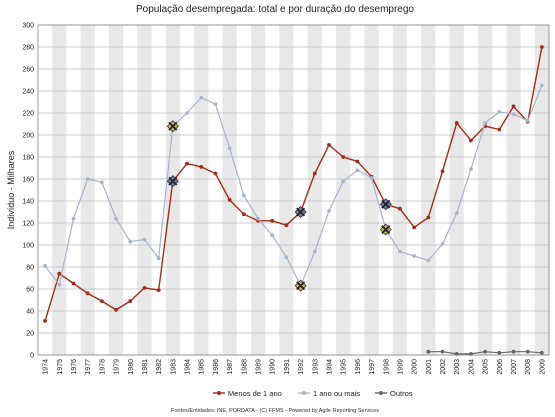 The image size is (555, 417). I want to click on legend: Menos de 1 ano 1 ano ou mais Outros, so click(313, 393).